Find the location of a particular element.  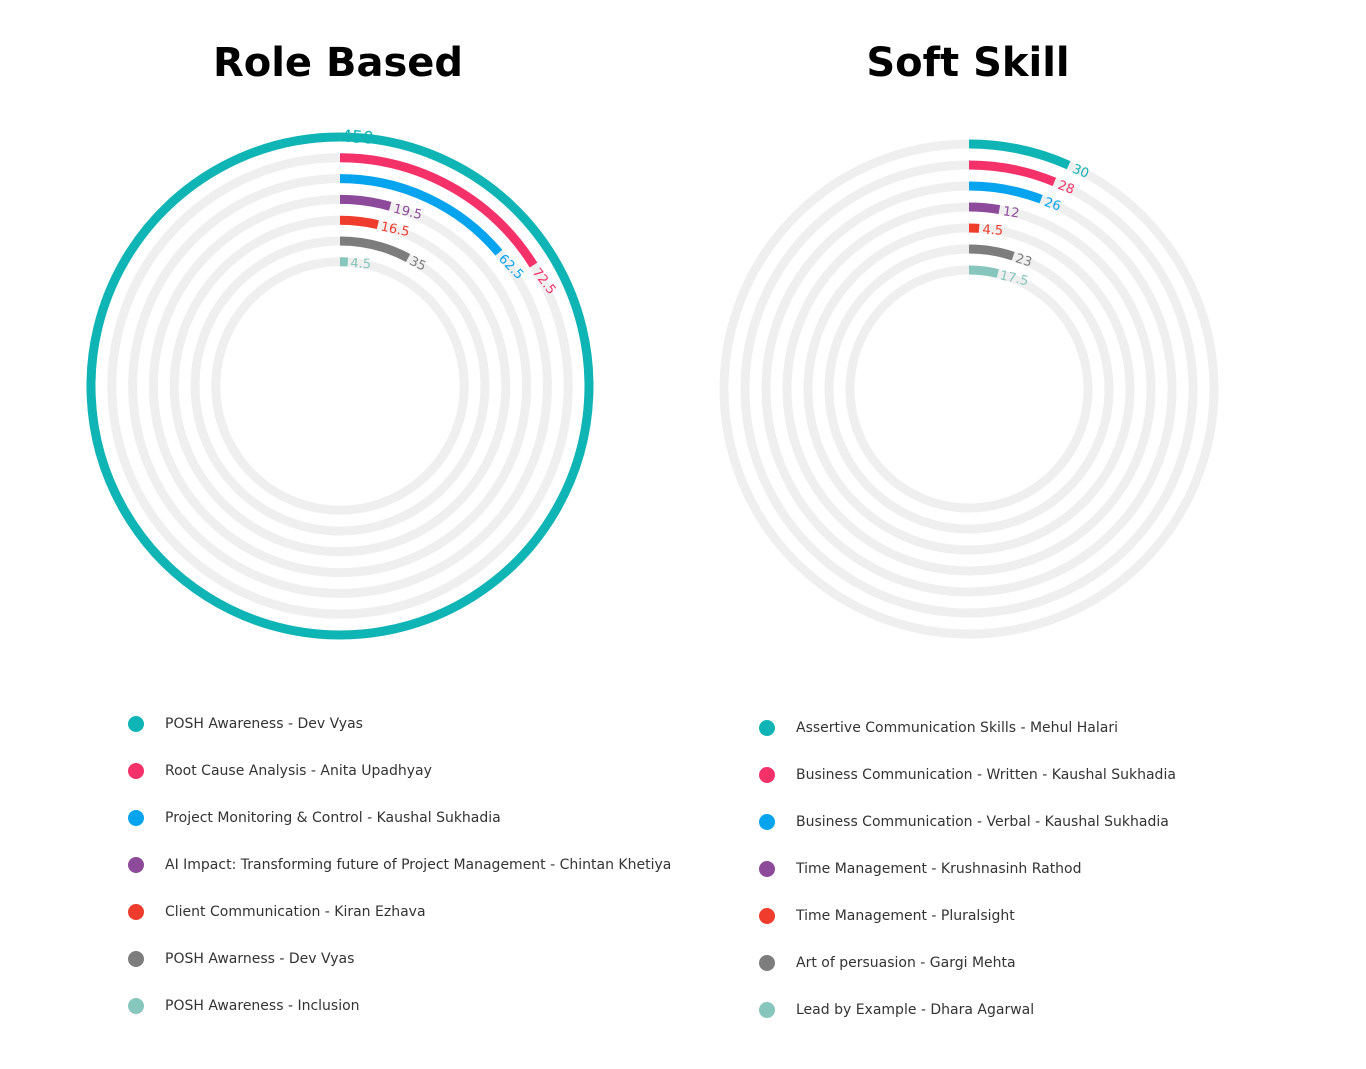

chart-title-role-based: Role Based is located at coordinates (338, 63).